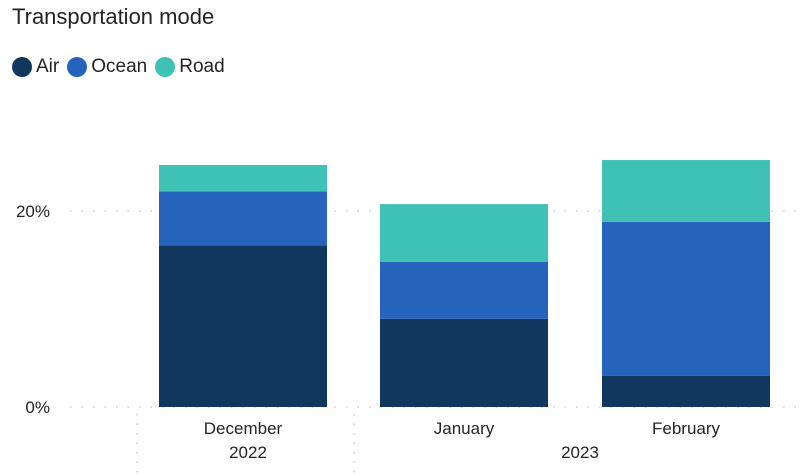  Describe the element at coordinates (686, 428) in the screenshot. I see `x-tick-label-february: February` at that location.